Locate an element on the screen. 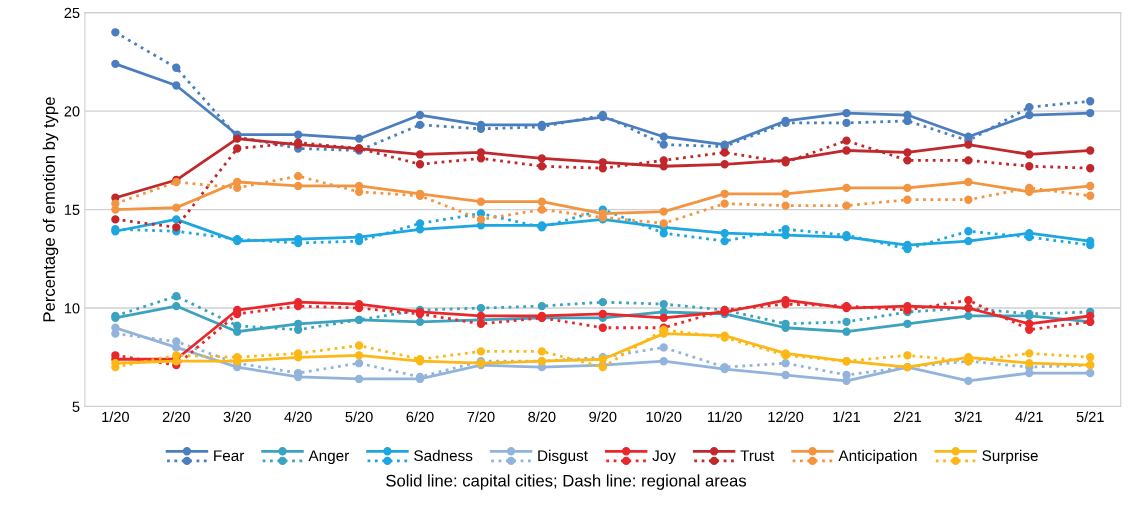 This screenshot has width=1132, height=505. x-tick-label: 6/20 is located at coordinates (420, 417).